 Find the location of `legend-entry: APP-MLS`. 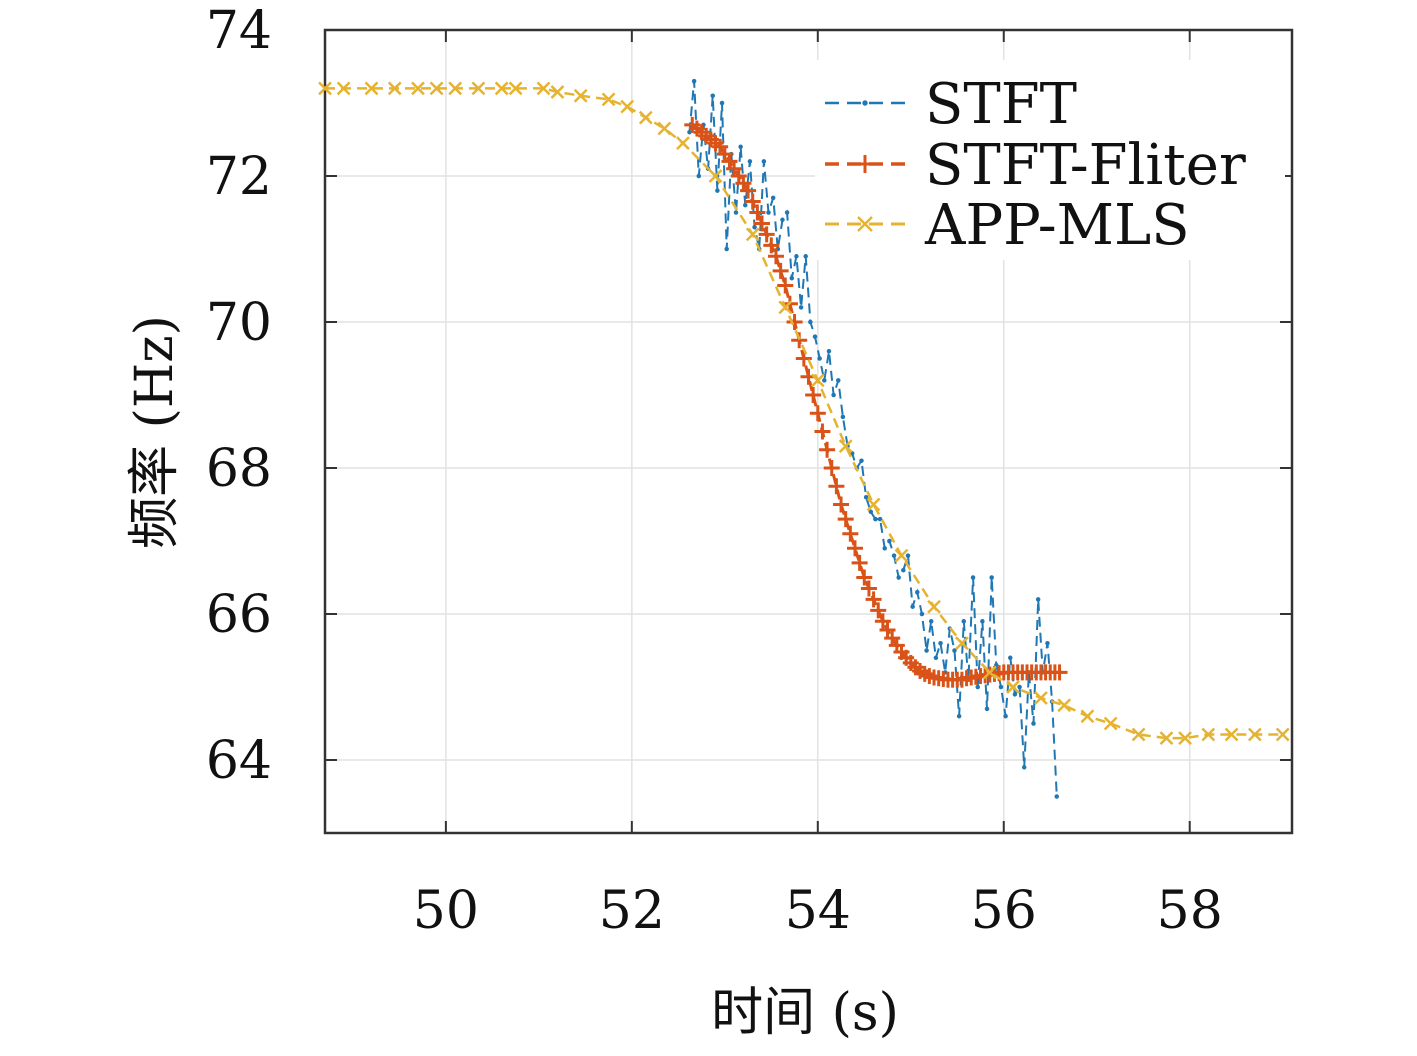

legend-entry: APP-MLS is located at coordinates (1007, 225).